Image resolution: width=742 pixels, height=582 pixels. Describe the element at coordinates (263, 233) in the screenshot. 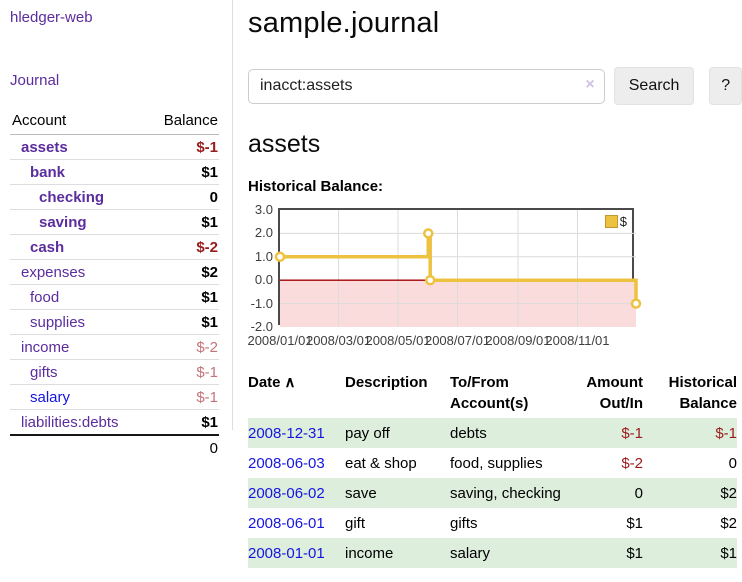

I see `y-axis-tick: 2.0` at that location.